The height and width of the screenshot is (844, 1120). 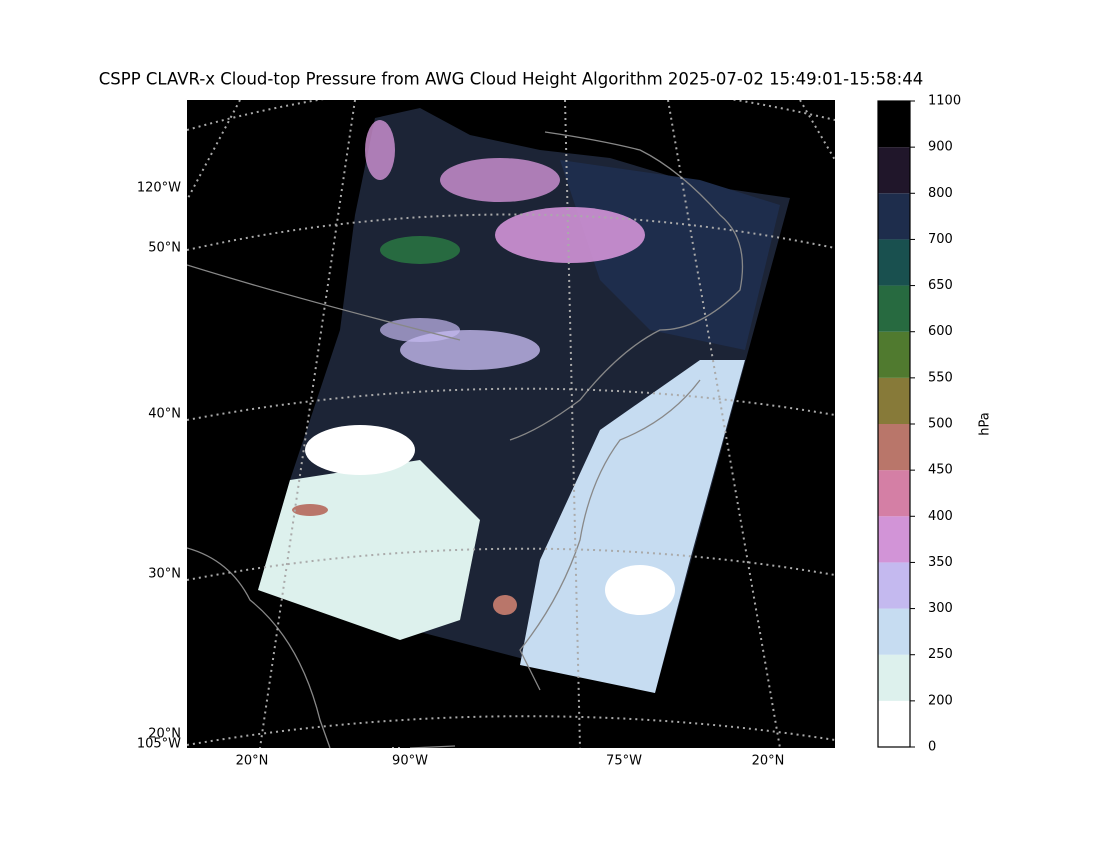 What do you see at coordinates (940, 562) in the screenshot?
I see `colorbar-tick-label: 350` at bounding box center [940, 562].